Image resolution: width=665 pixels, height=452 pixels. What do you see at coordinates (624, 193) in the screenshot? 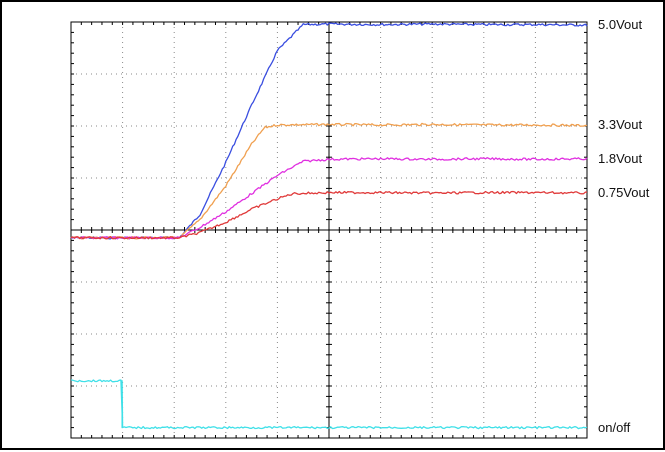
I see `series-label: 0.75Vout` at bounding box center [624, 193].